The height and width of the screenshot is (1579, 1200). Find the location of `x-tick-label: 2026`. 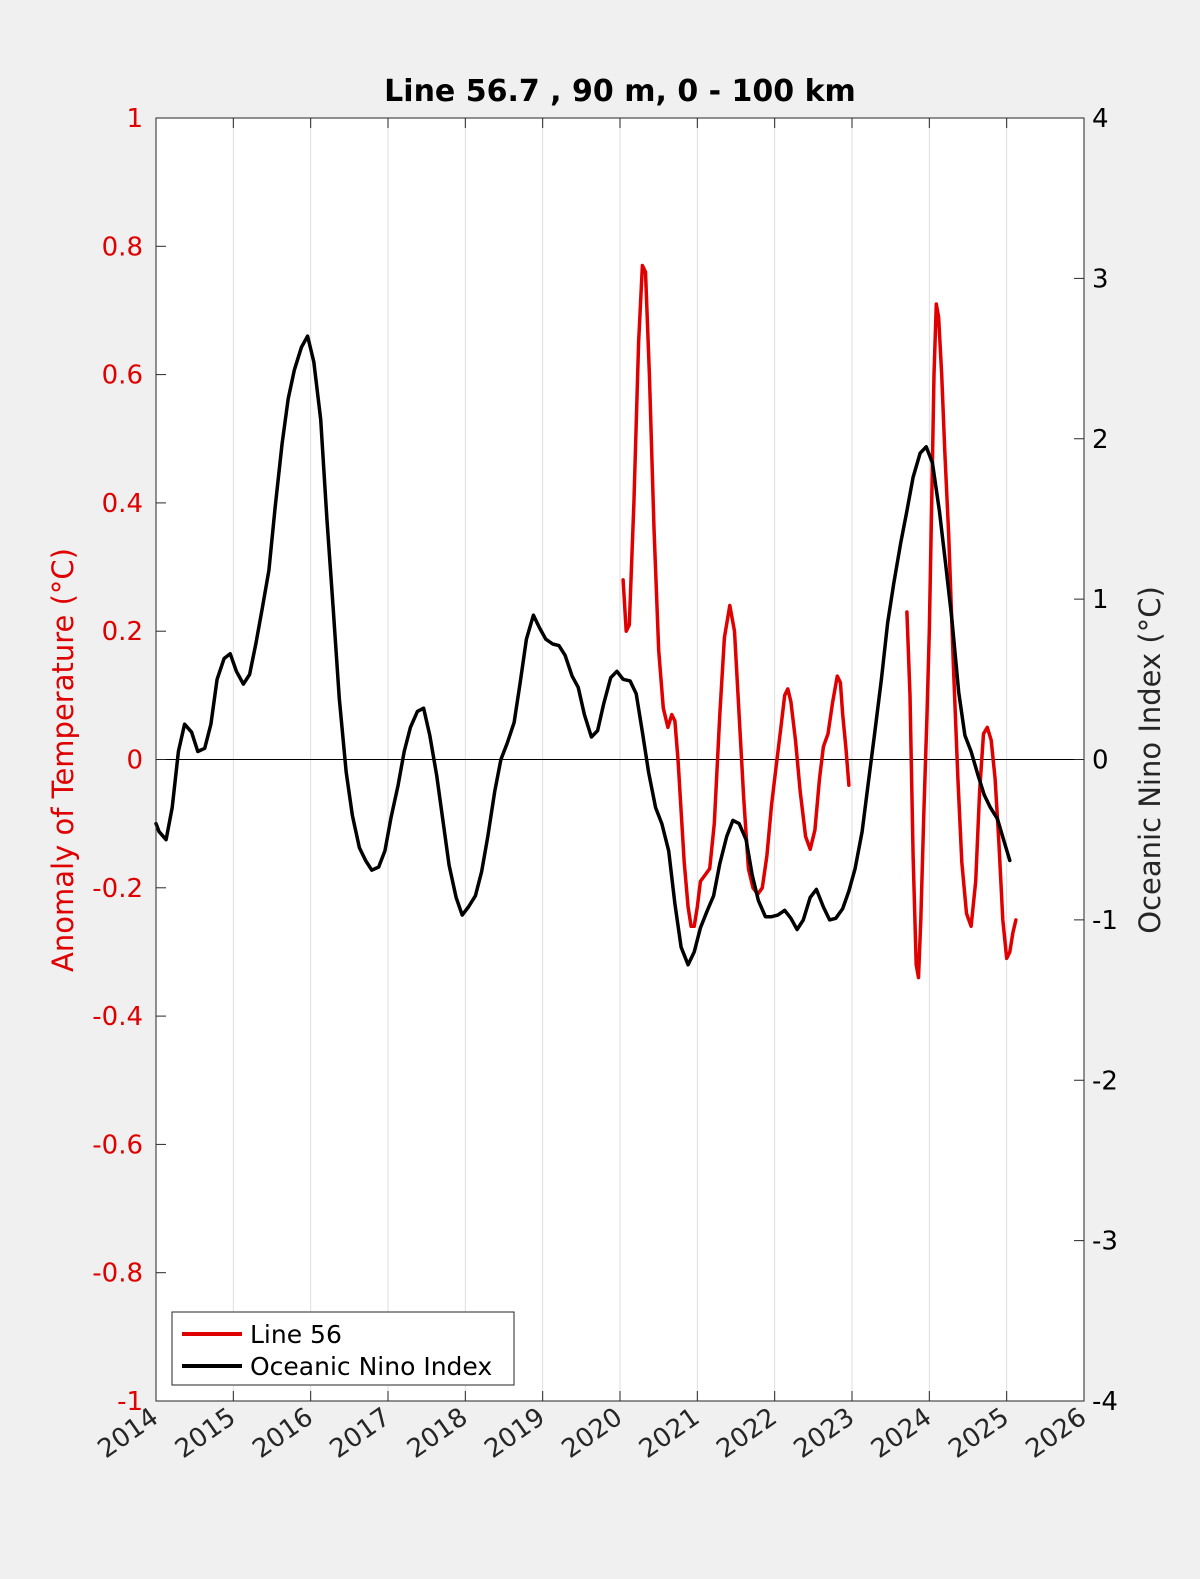

x-tick-label: 2026 is located at coordinates (1056, 1433).